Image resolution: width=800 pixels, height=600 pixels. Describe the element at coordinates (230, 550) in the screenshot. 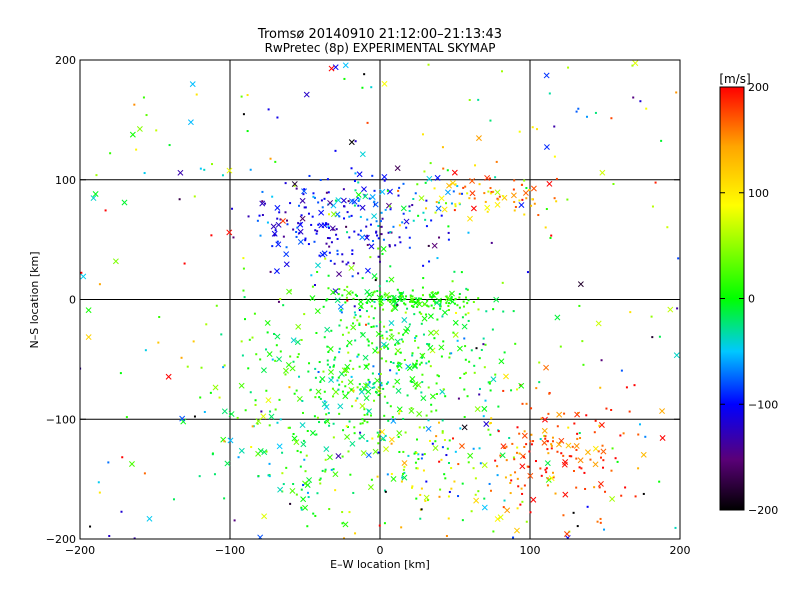

I see `x-tick-label: −100` at that location.